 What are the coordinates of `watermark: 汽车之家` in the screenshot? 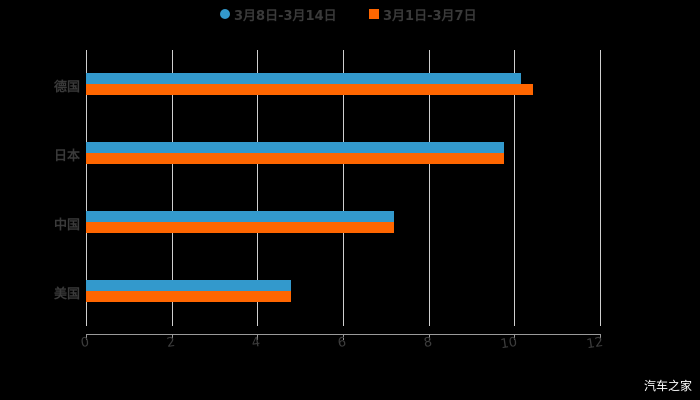 It's located at (667, 386).